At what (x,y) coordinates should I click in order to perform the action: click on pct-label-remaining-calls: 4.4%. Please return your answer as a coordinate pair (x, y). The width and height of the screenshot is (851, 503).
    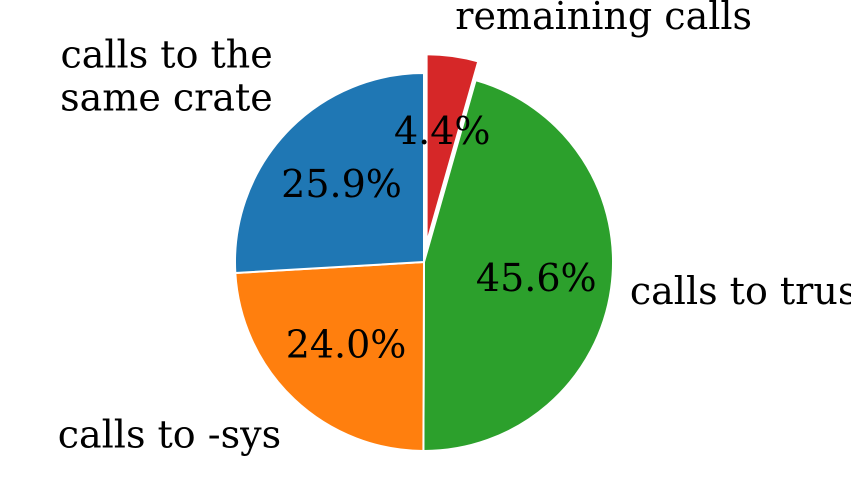
    Looking at the image, I should click on (442, 131).